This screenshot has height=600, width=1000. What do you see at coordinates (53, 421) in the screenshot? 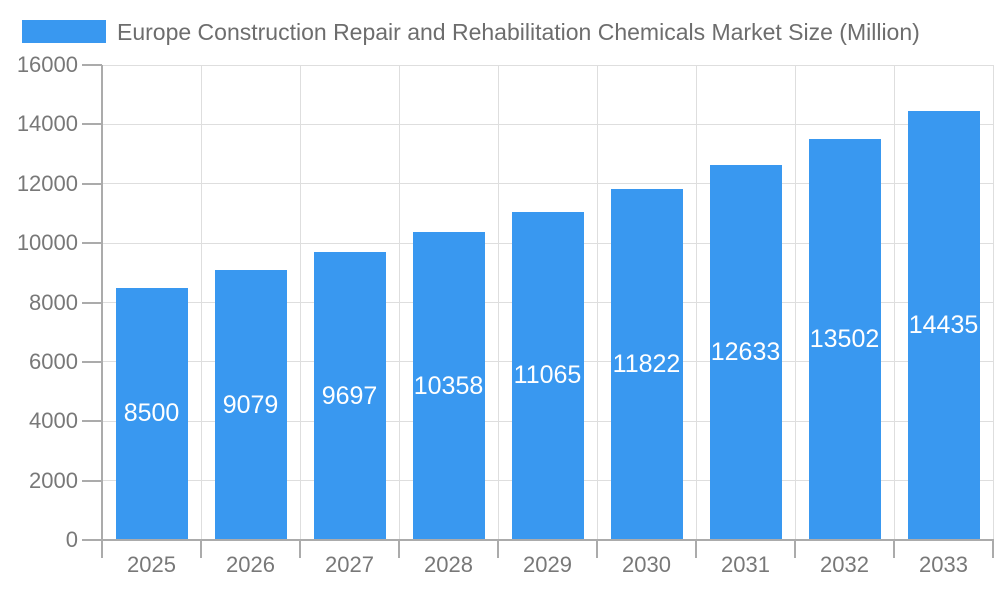
I see `y-axis-label: 4000` at bounding box center [53, 421].